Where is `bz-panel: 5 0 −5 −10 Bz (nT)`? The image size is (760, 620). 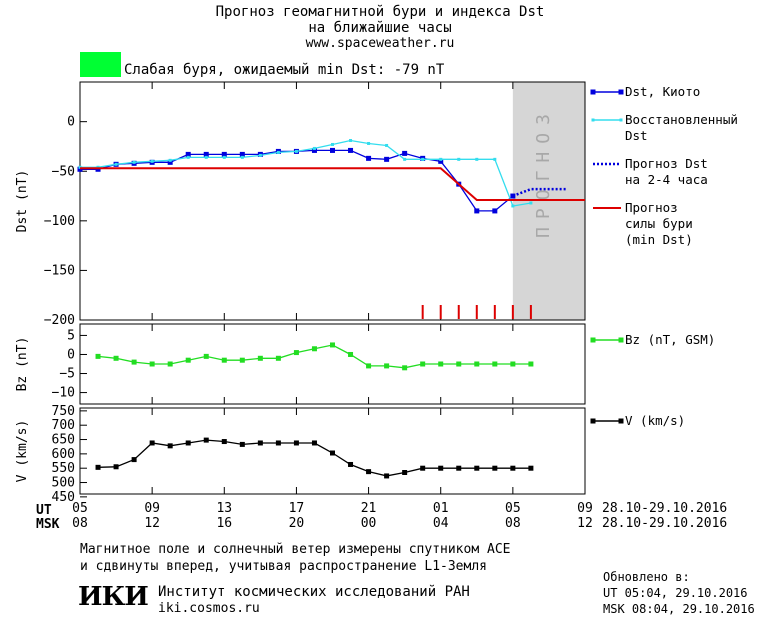 bz-panel: 5 0 −5 −10 Bz (nT) is located at coordinates (300, 364).